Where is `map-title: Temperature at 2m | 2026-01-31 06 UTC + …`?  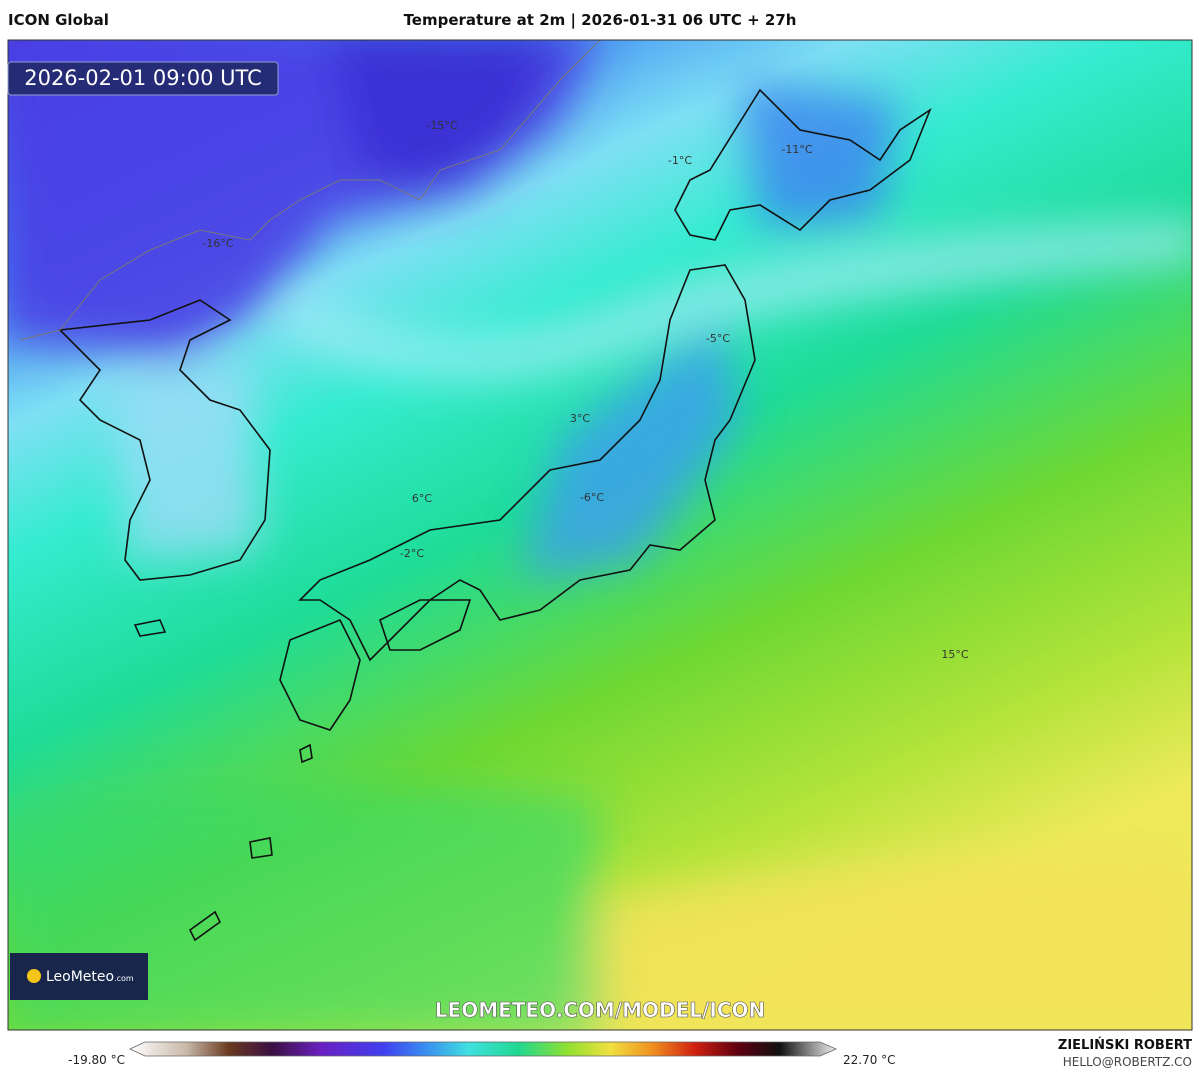
map-title: Temperature at 2m | 2026-01-31 06 UTC + … is located at coordinates (600, 20).